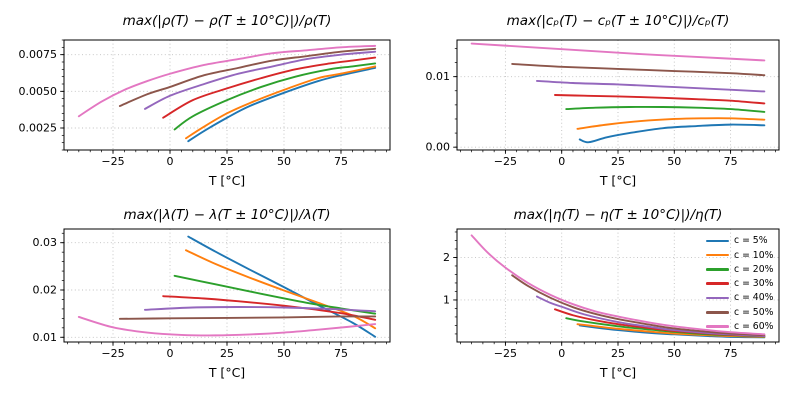  What do you see at coordinates (227, 372) in the screenshot?
I see `xlabel-lambda: T [°C]` at bounding box center [227, 372].